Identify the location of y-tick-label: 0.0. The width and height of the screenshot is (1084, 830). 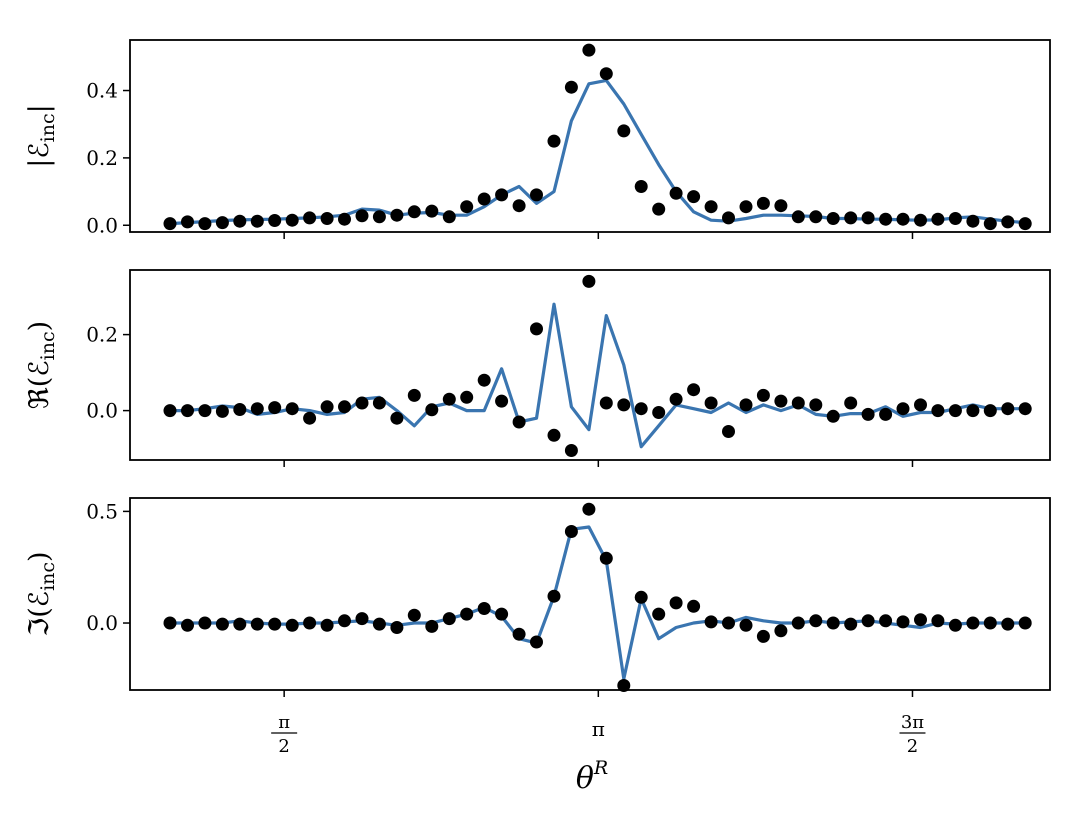
(102, 623).